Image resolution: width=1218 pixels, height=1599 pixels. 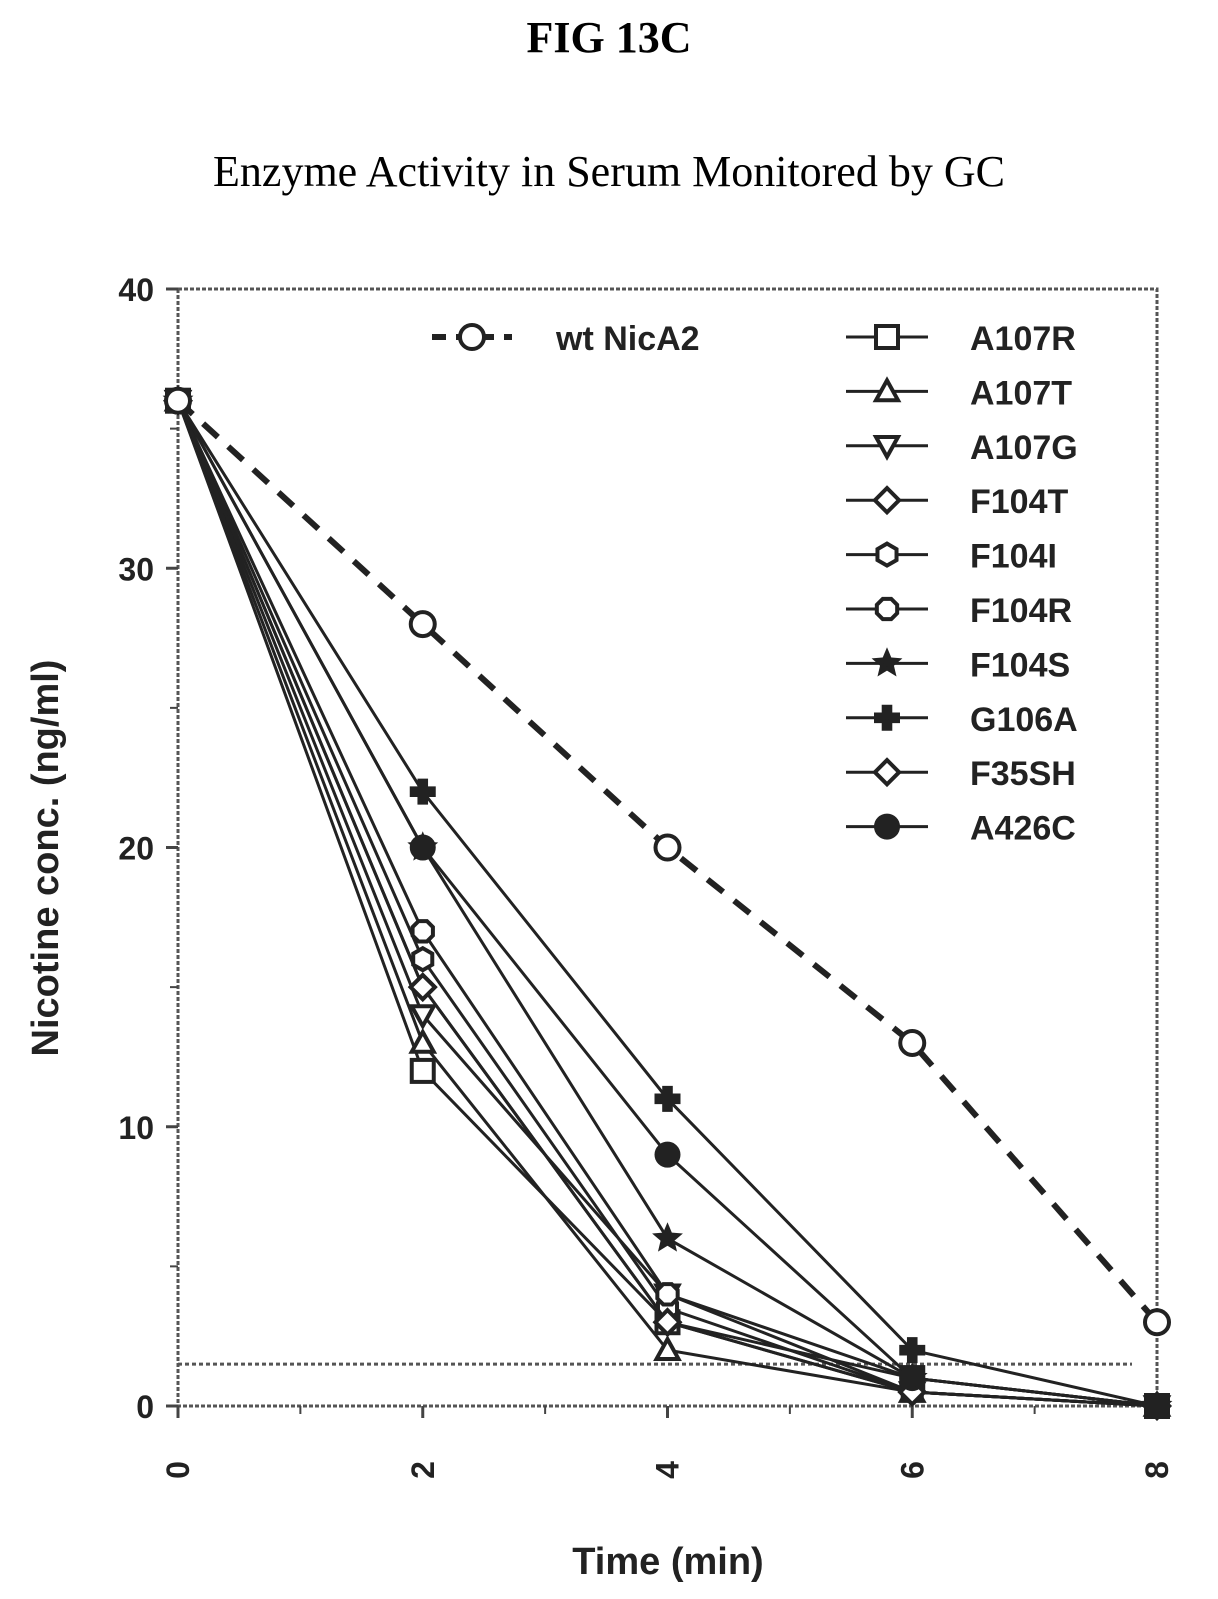 I want to click on legend-entry-f104i: F104I, so click(x=951, y=557).